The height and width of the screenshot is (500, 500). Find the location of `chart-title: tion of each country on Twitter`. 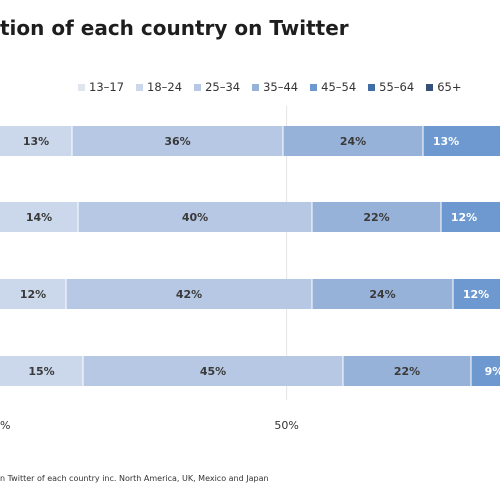

chart-title: tion of each country on Twitter is located at coordinates (174, 28).